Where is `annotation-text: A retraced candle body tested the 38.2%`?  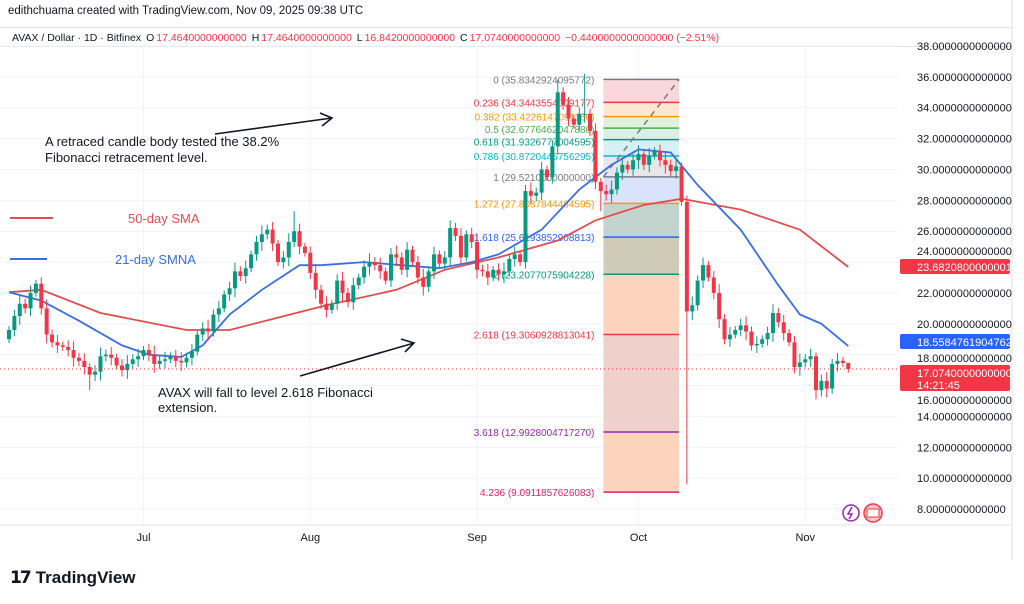 annotation-text: A retraced candle body tested the 38.2% is located at coordinates (162, 141).